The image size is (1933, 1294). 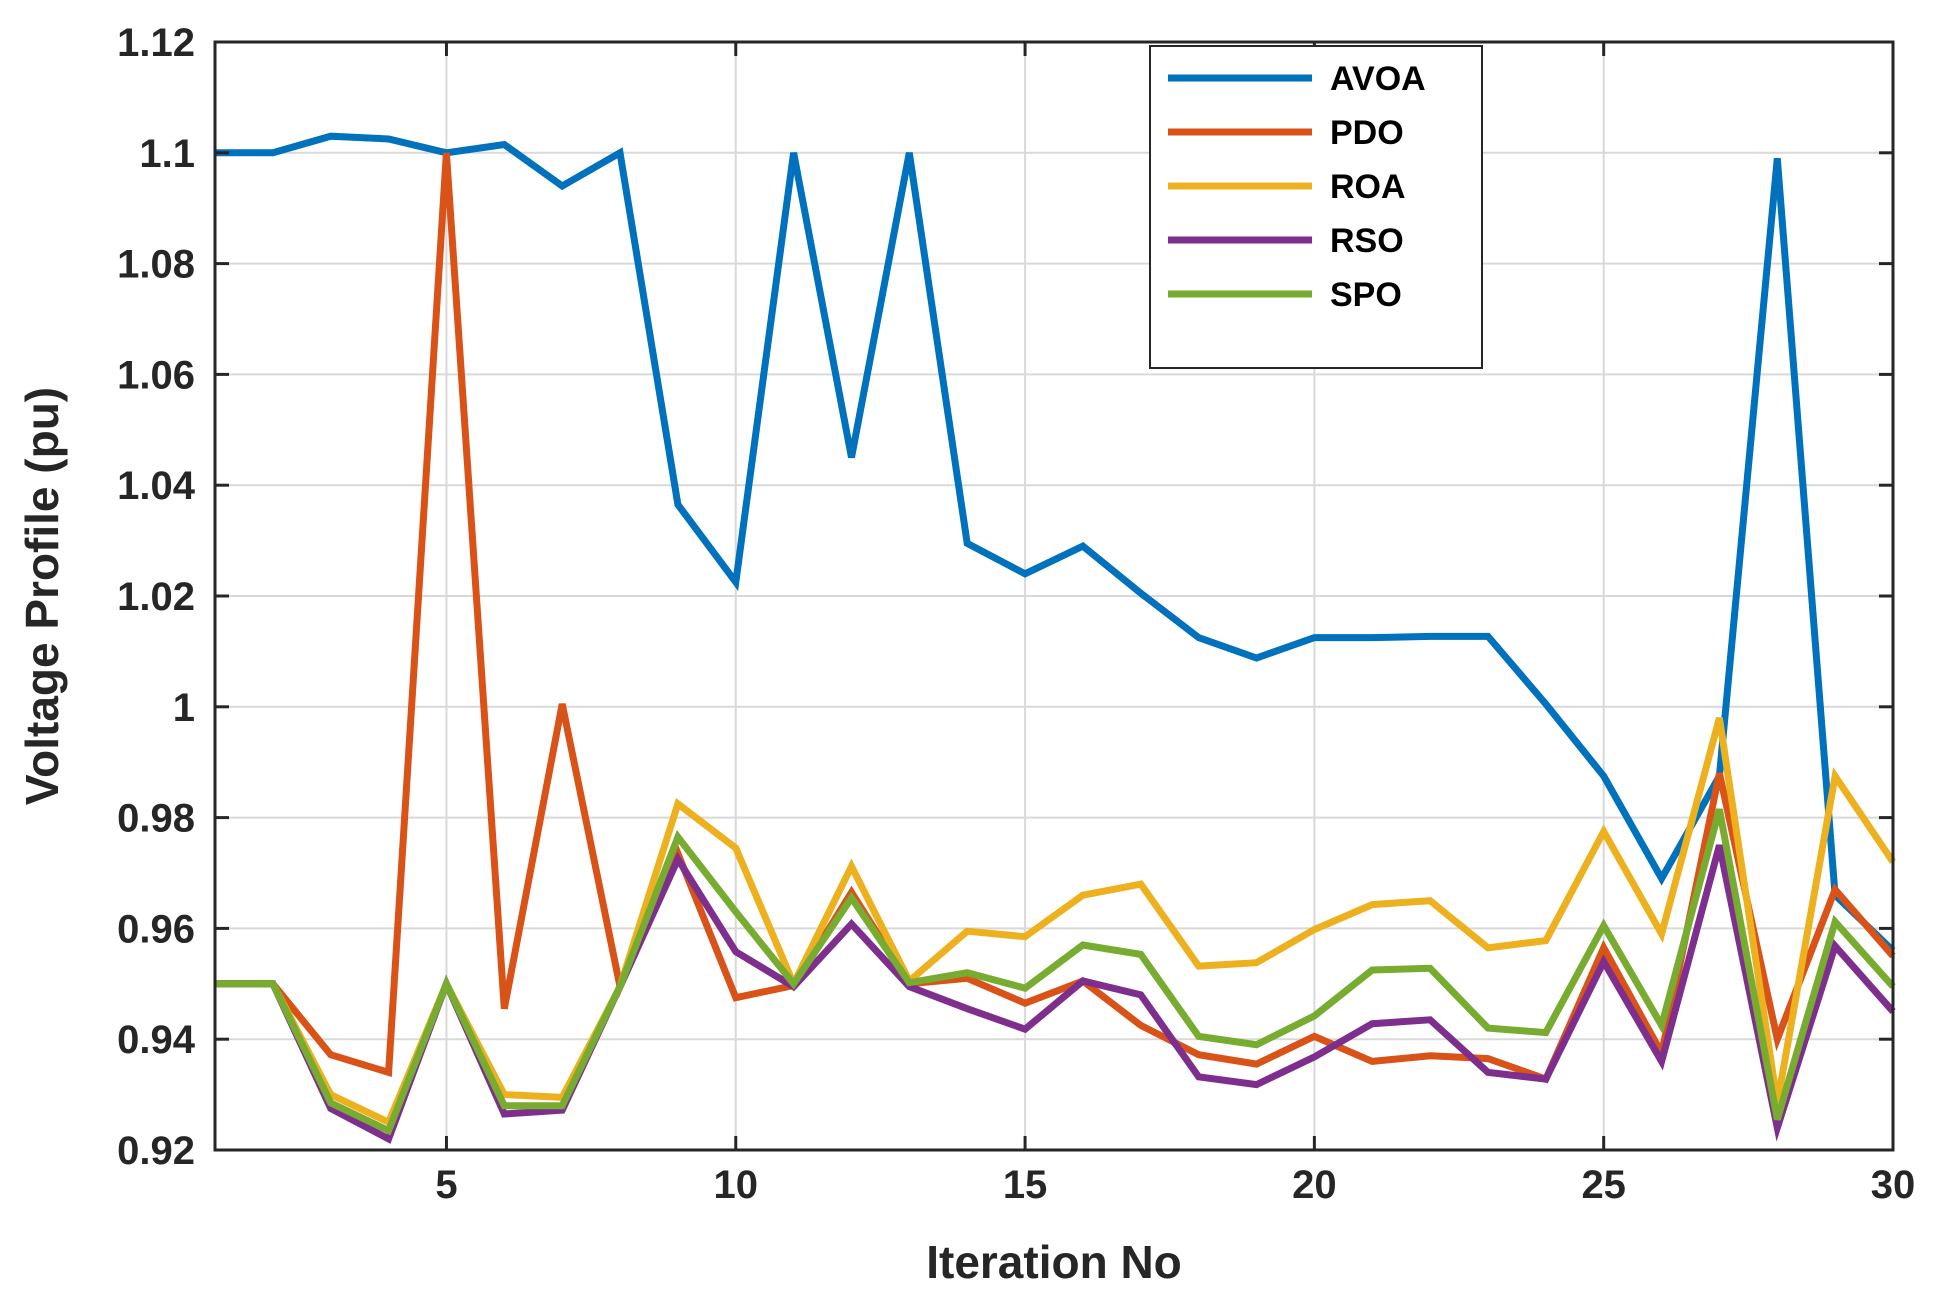 What do you see at coordinates (156, 1151) in the screenshot?
I see `y-tick-label: 0.92` at bounding box center [156, 1151].